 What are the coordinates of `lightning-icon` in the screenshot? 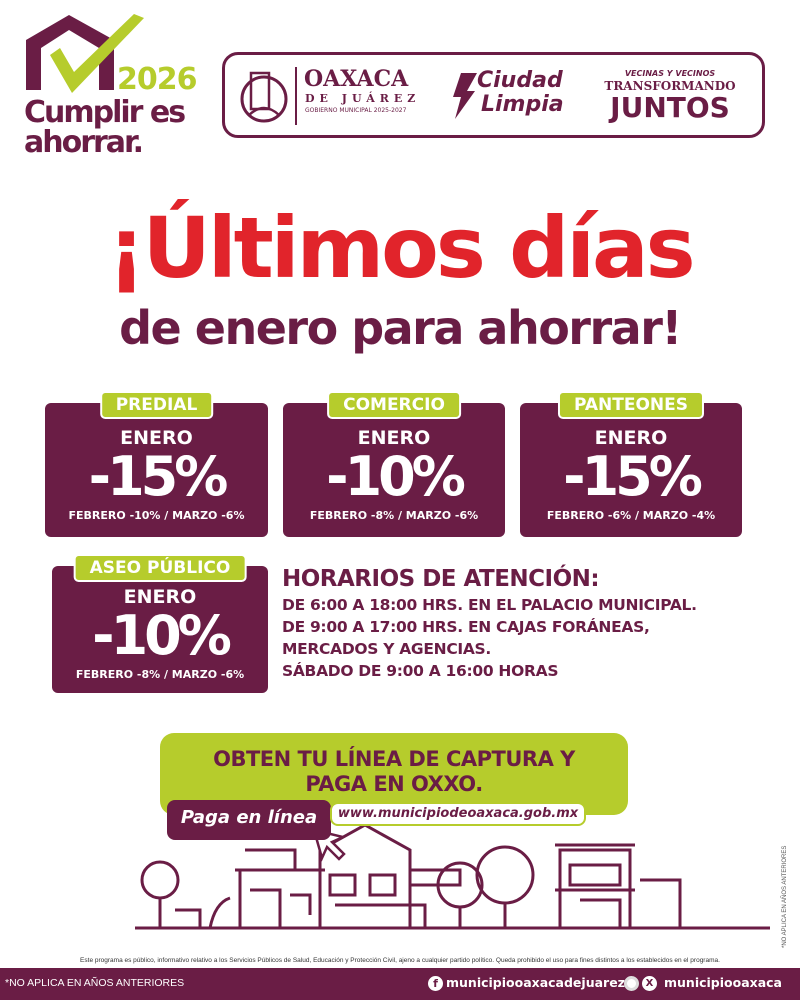 It's located at (465, 96).